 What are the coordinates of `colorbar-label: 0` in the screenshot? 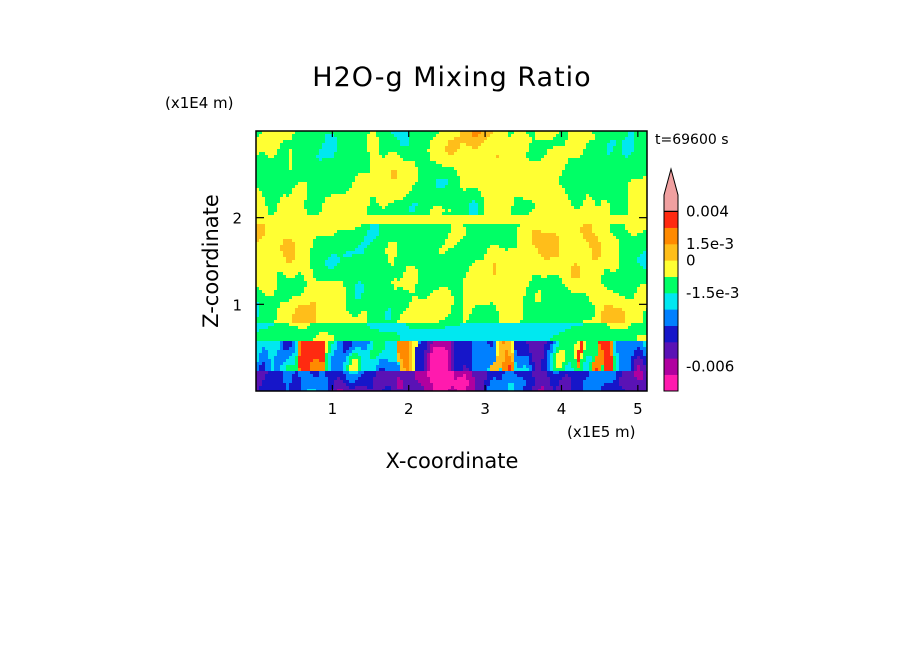 It's located at (691, 260).